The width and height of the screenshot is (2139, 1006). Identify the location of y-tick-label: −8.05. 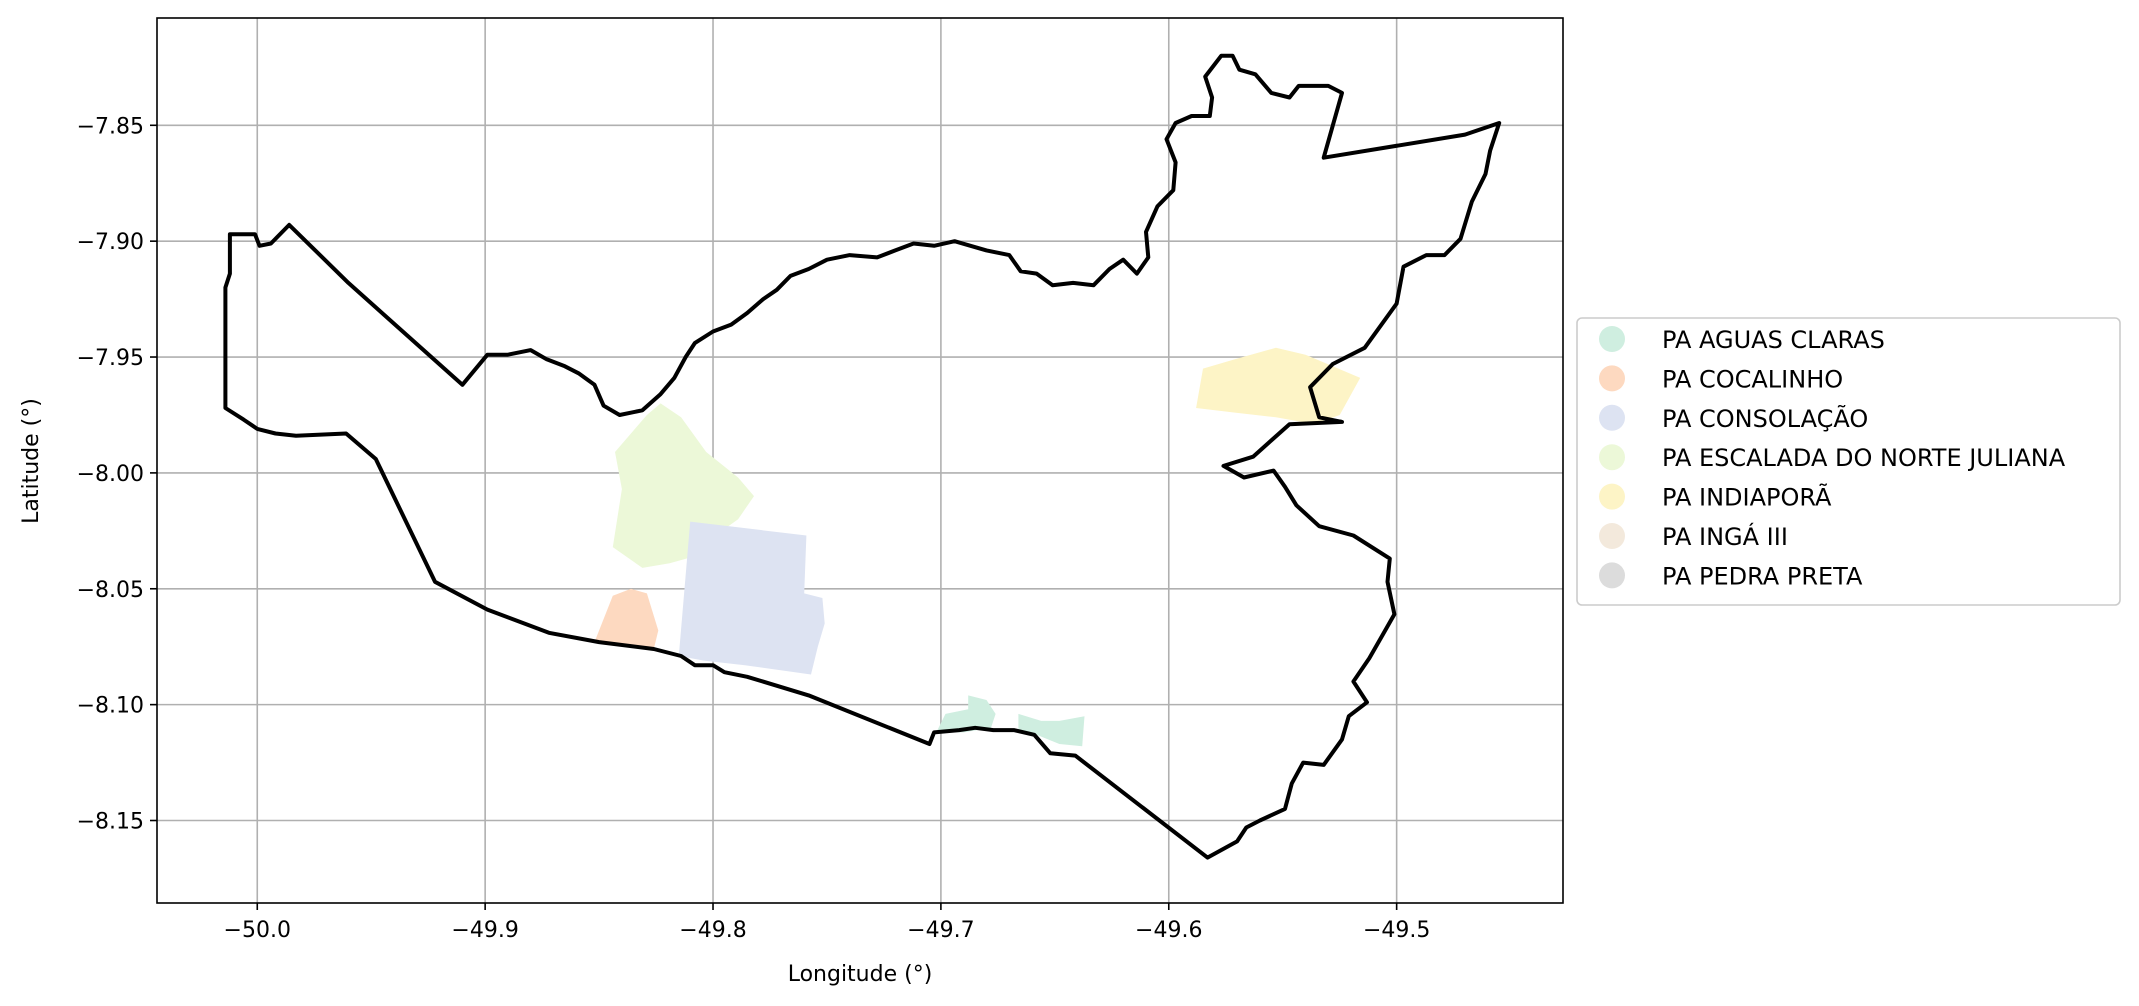
(110, 590).